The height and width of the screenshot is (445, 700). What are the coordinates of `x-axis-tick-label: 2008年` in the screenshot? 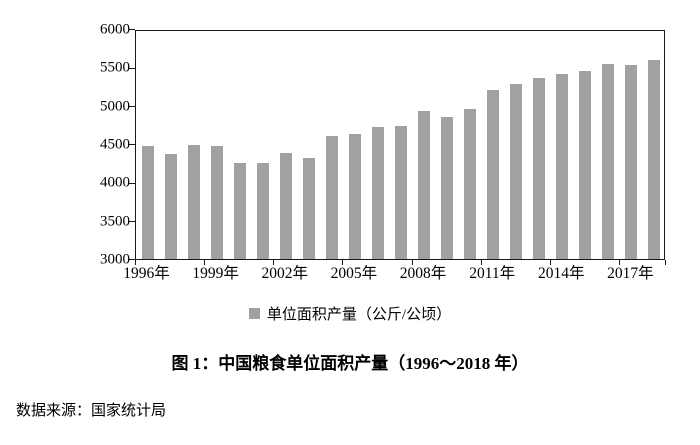 It's located at (423, 273).